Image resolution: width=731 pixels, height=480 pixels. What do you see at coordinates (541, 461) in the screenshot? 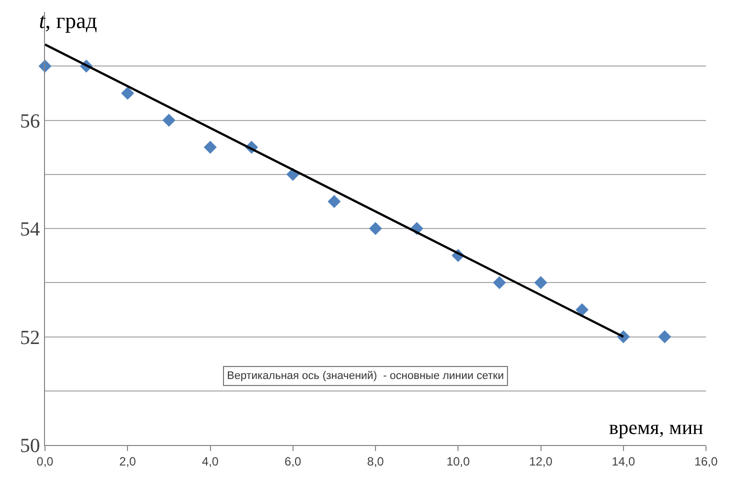
I see `x-tick-label: 12,0` at bounding box center [541, 461].